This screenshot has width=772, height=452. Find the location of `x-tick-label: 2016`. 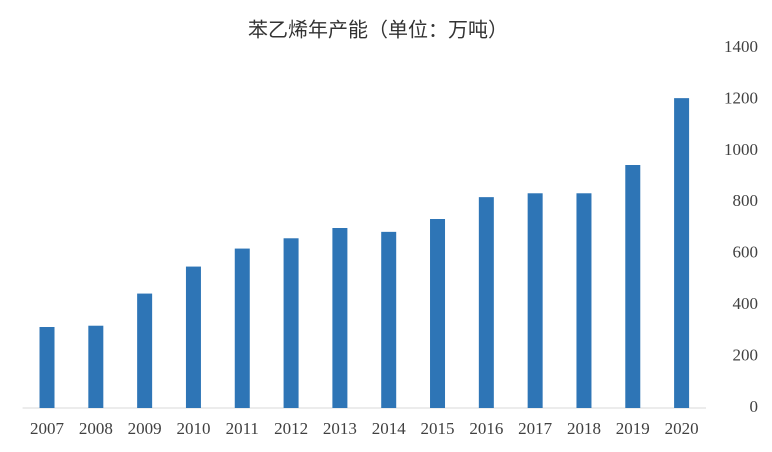

x-tick-label: 2016 is located at coordinates (486, 428).